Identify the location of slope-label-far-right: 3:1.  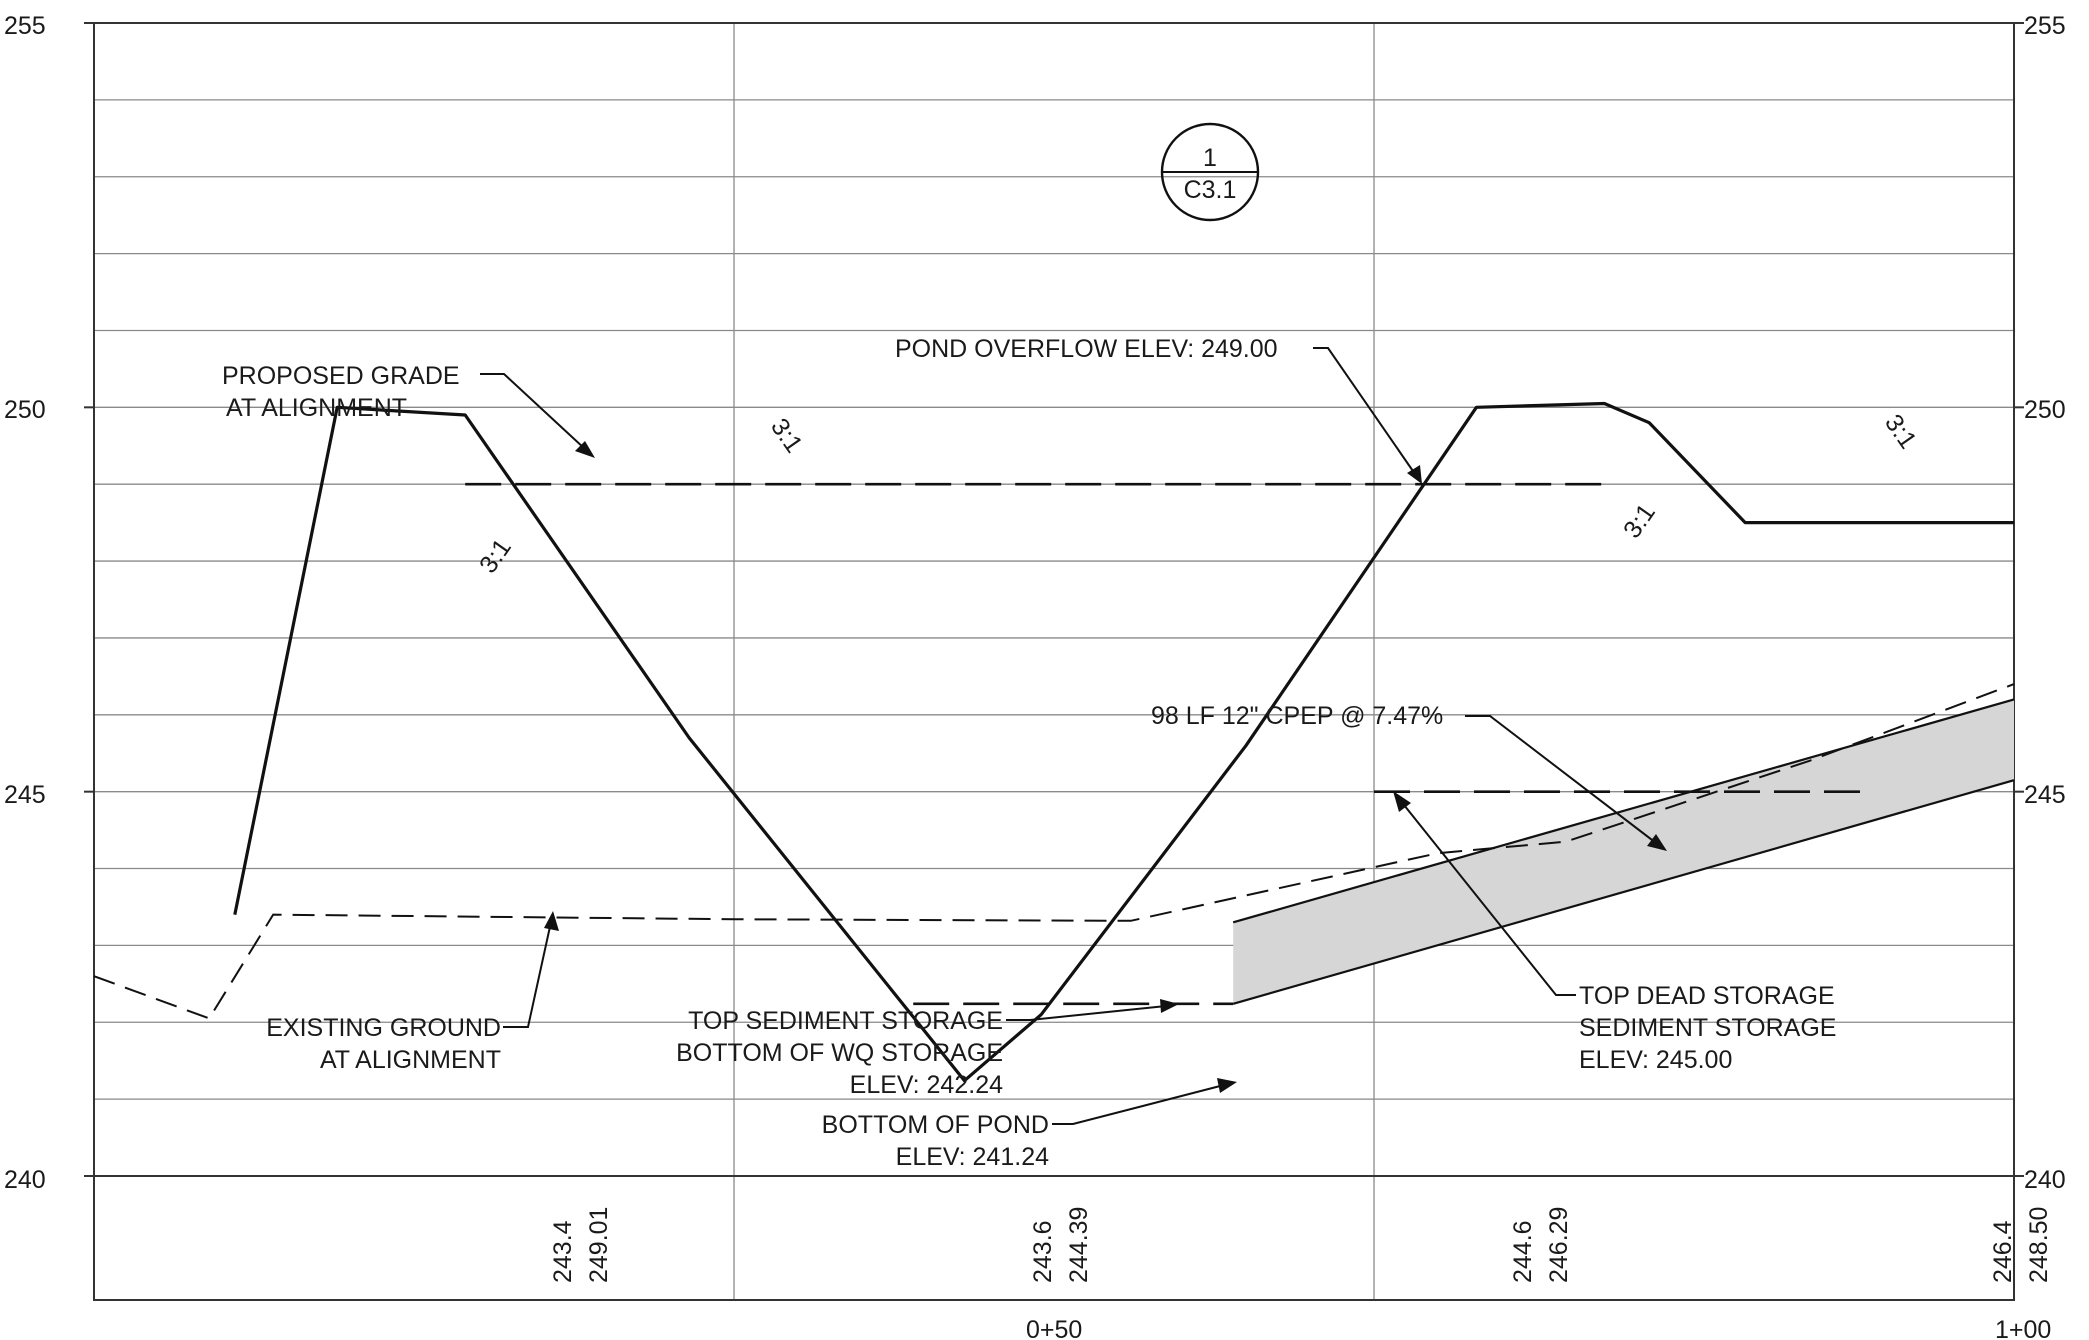
(1900, 431).